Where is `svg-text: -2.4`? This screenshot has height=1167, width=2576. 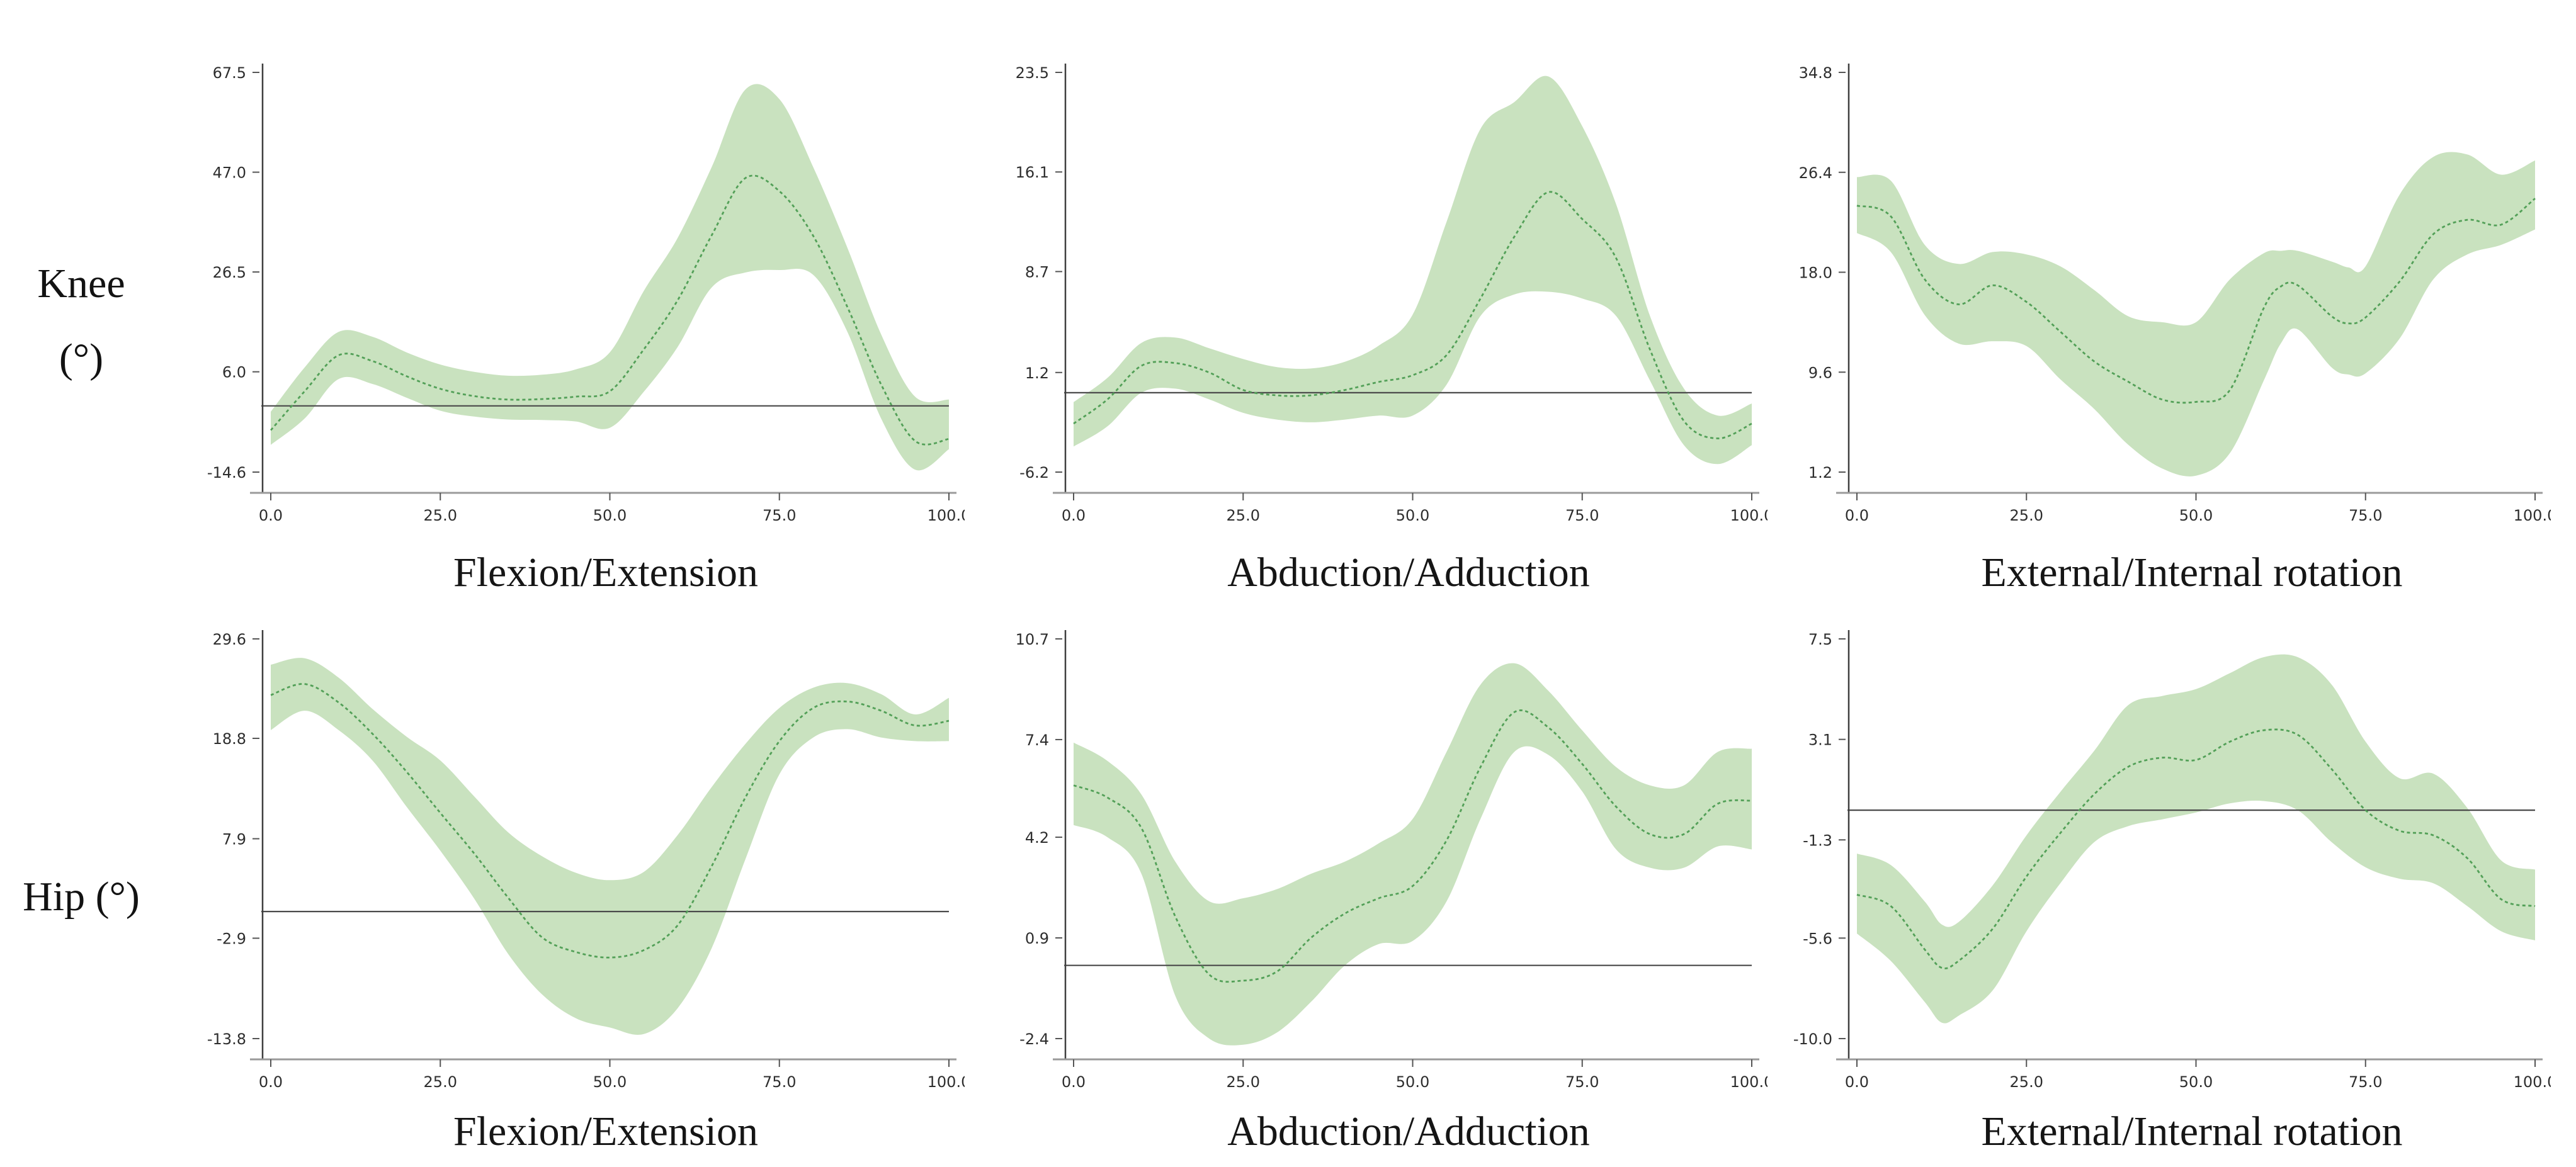
svg-text: -2.4 is located at coordinates (1034, 1039).